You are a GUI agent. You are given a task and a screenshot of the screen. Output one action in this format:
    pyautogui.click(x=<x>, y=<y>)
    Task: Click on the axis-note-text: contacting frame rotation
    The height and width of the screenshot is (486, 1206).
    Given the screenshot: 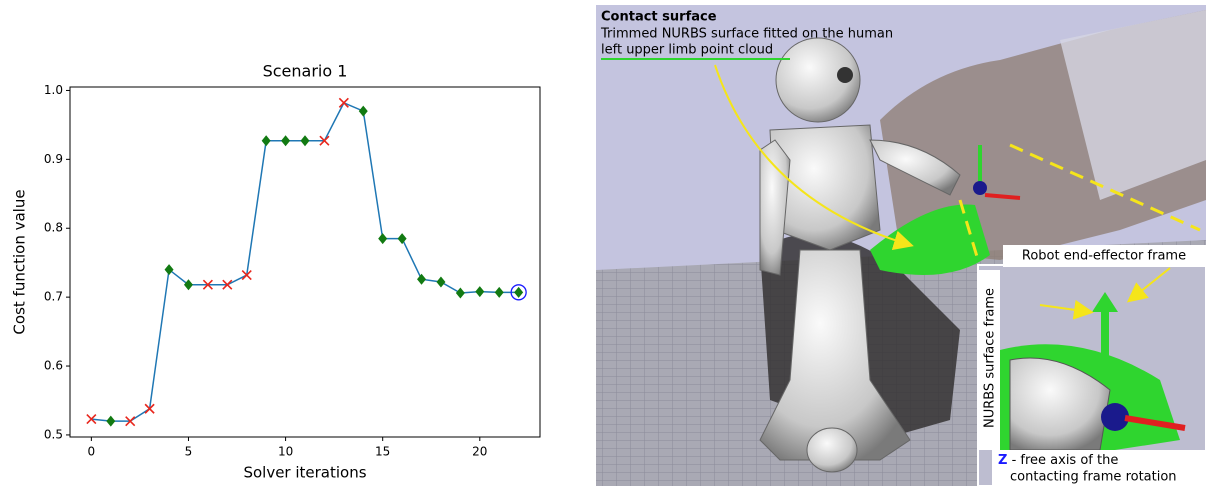 What is the action you would take?
    pyautogui.click(x=1093, y=477)
    